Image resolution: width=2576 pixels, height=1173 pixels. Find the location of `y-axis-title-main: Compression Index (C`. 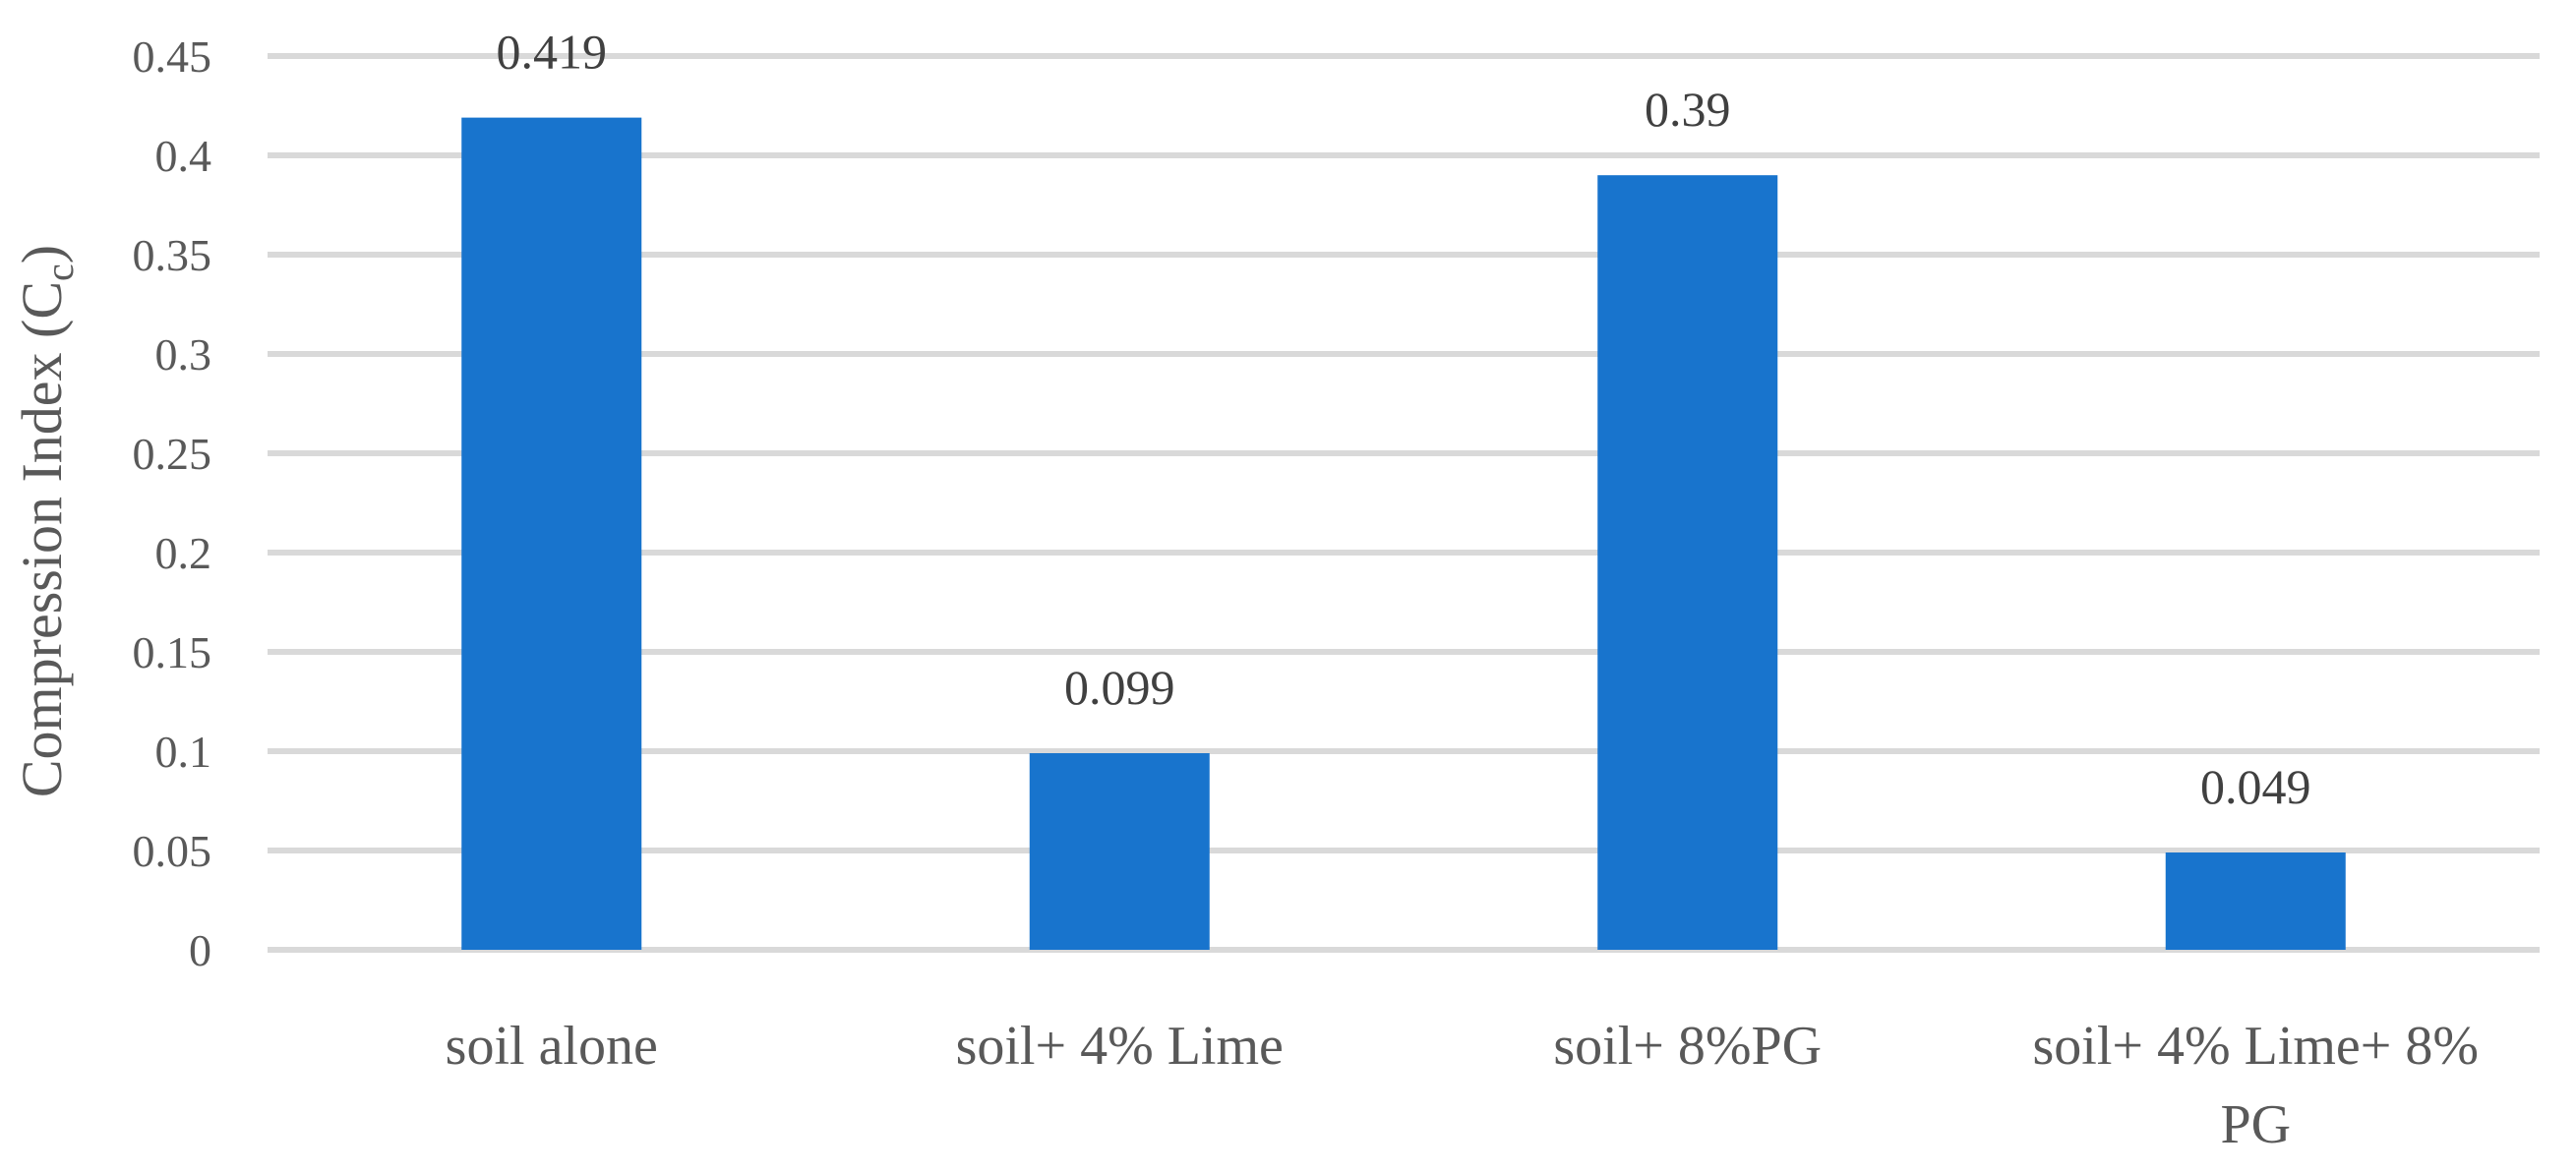

y-axis-title-main: Compression Index (C is located at coordinates (42, 539).